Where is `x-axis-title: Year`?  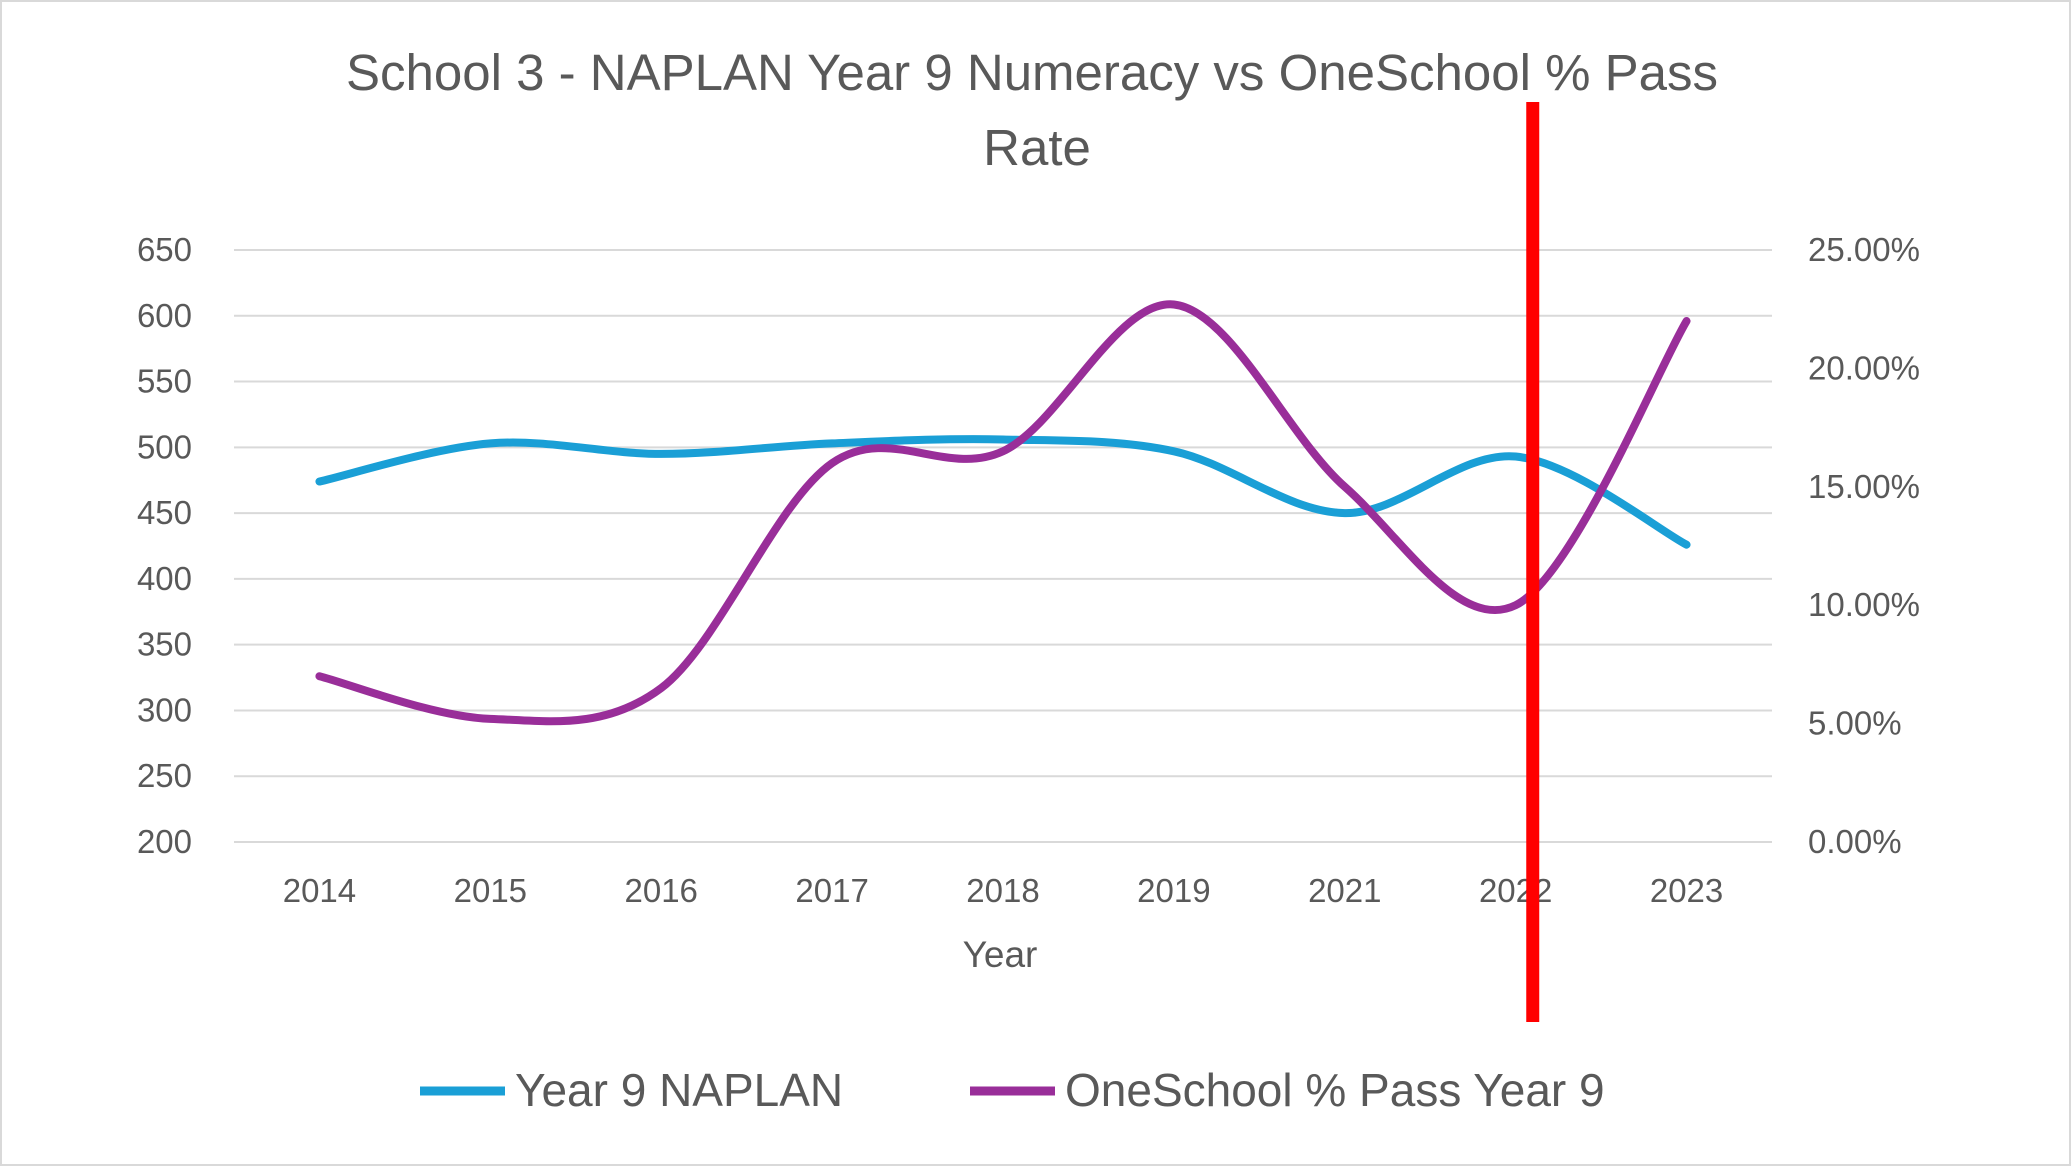 x-axis-title: Year is located at coordinates (1000, 954).